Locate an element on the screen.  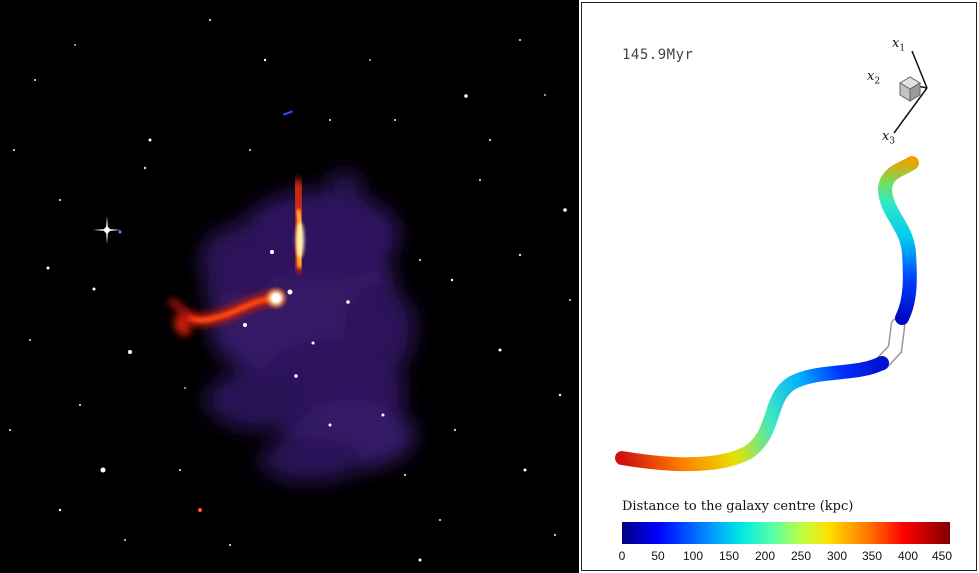
colorbar-tick: 300 is located at coordinates (837, 556).